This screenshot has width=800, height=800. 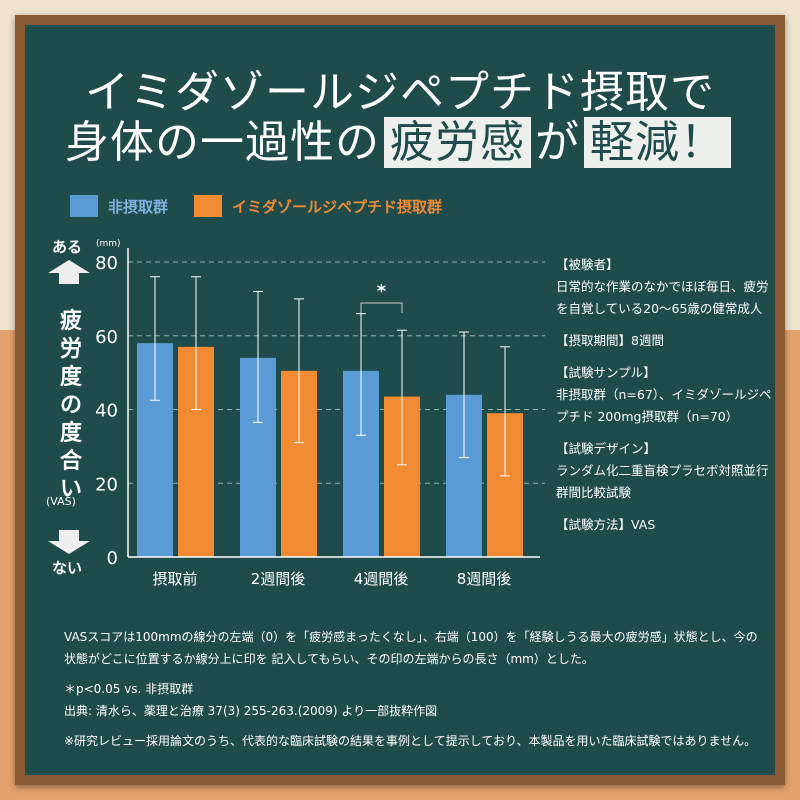 What do you see at coordinates (657, 142) in the screenshot?
I see `title-highlight: 軽減！` at bounding box center [657, 142].